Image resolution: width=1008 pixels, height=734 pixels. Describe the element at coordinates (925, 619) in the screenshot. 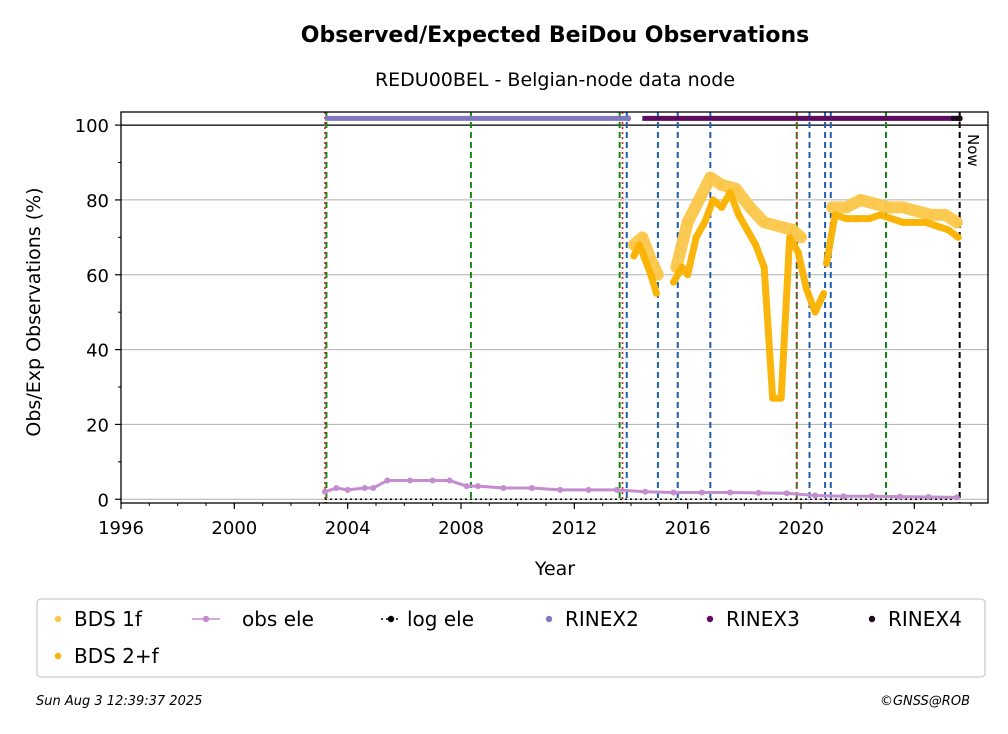

I see `legend-label-rinex4: RINEX4` at that location.